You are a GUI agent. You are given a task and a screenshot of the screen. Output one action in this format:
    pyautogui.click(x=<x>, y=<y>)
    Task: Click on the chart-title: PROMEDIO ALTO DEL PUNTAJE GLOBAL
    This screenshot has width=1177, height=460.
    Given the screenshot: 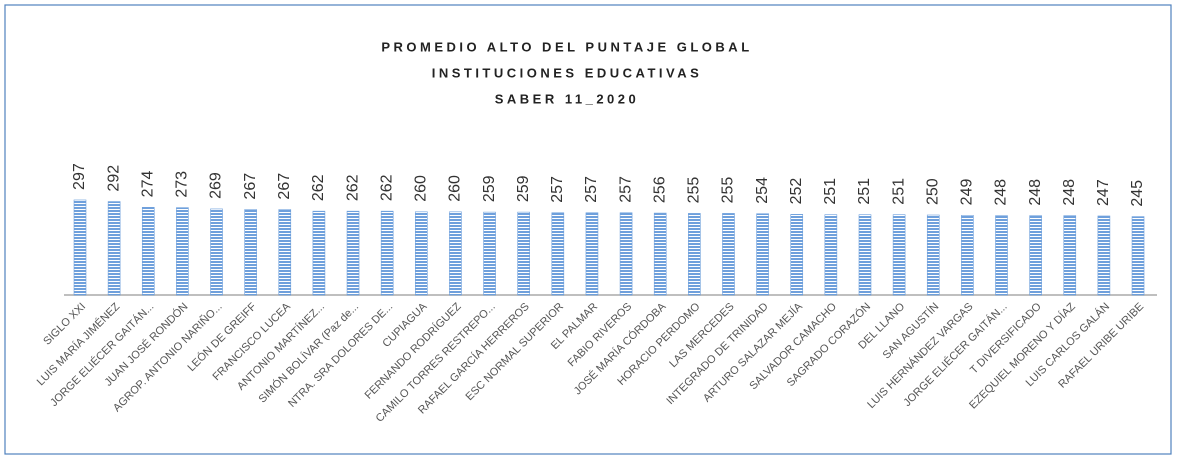 What is the action you would take?
    pyautogui.click(x=566, y=46)
    